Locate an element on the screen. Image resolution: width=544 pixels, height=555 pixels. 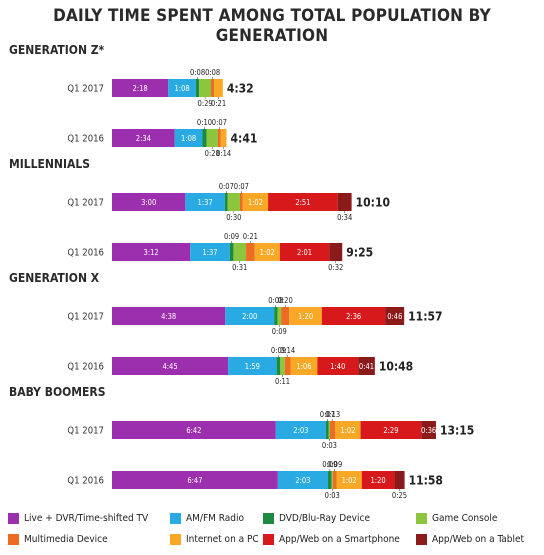
segment-value: 0:28 is located at coordinates (212, 153).